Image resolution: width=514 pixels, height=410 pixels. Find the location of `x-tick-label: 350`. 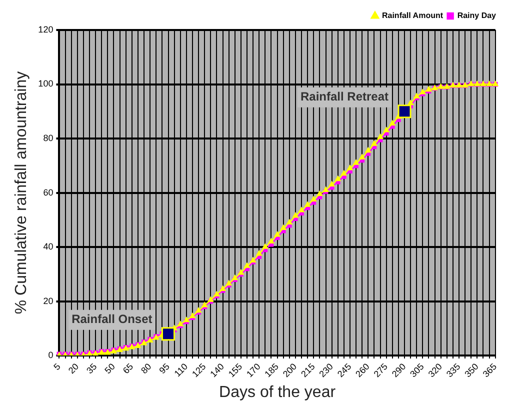

x-tick-label: 350 is located at coordinates (471, 370).